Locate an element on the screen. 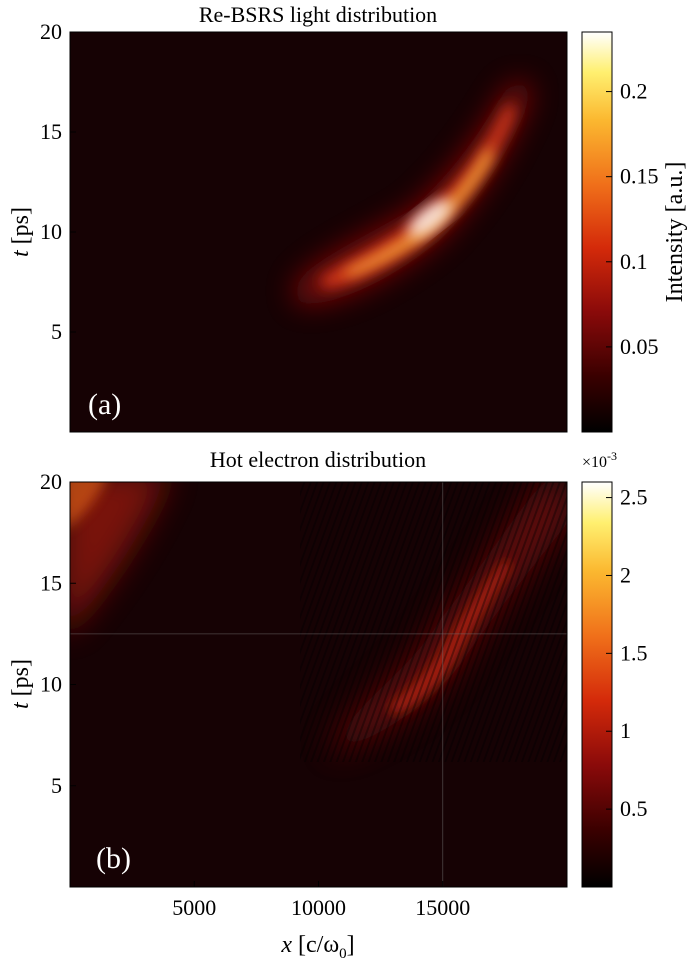 This screenshot has width=700, height=970. colorbar-tick-label: 2 is located at coordinates (625, 574).